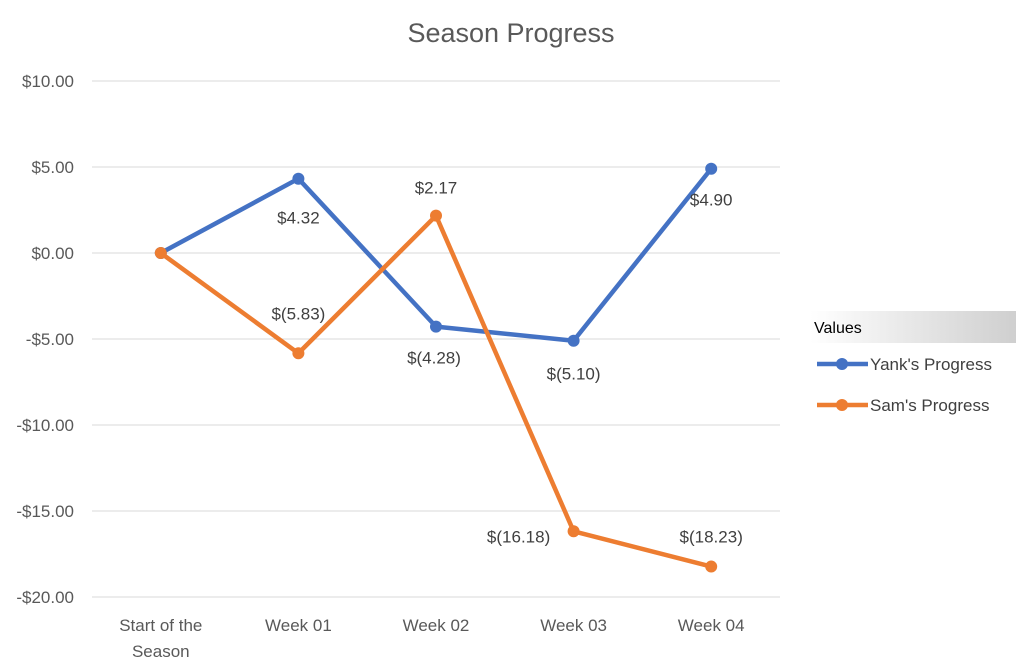 This screenshot has height=665, width=1023. I want to click on x-tick-label: Week 02, so click(436, 625).